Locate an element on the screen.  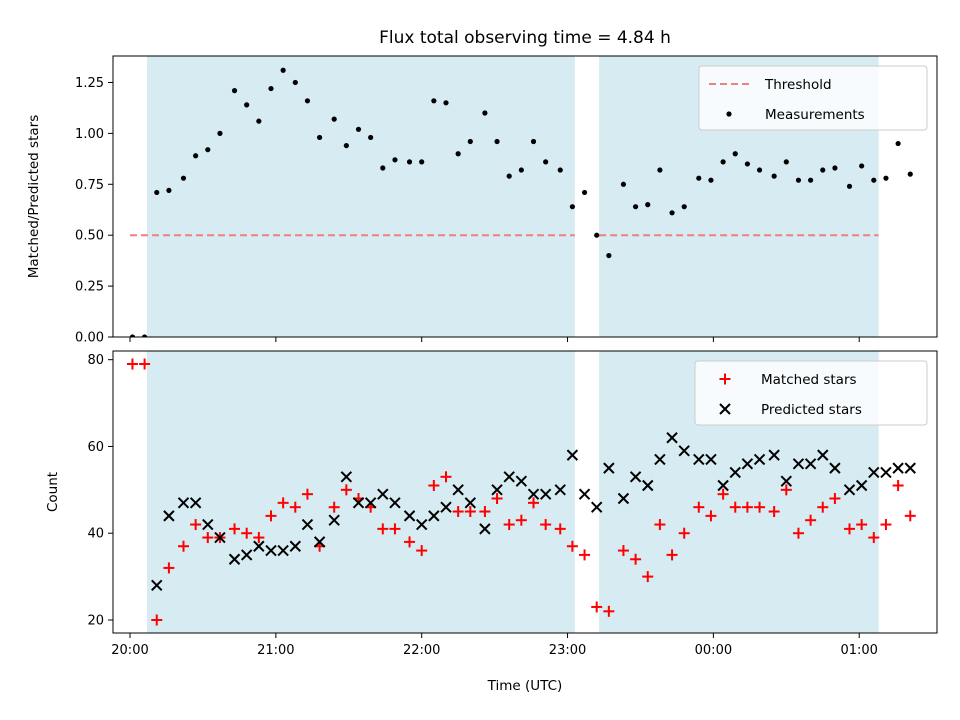
x-tick-label: 01:00 is located at coordinates (858, 650).